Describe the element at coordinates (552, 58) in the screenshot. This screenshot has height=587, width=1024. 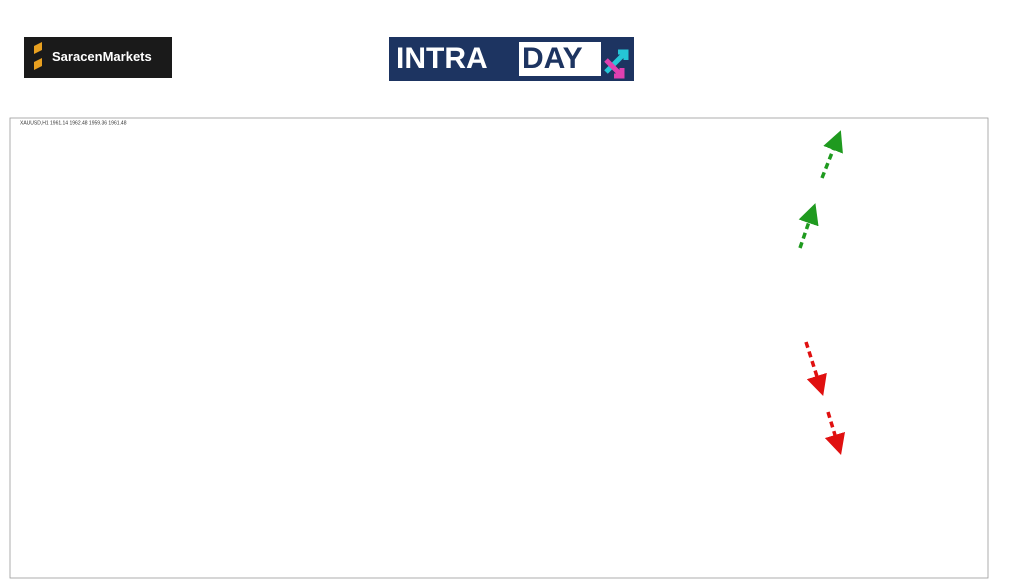
I see `banner-right: DAY` at that location.